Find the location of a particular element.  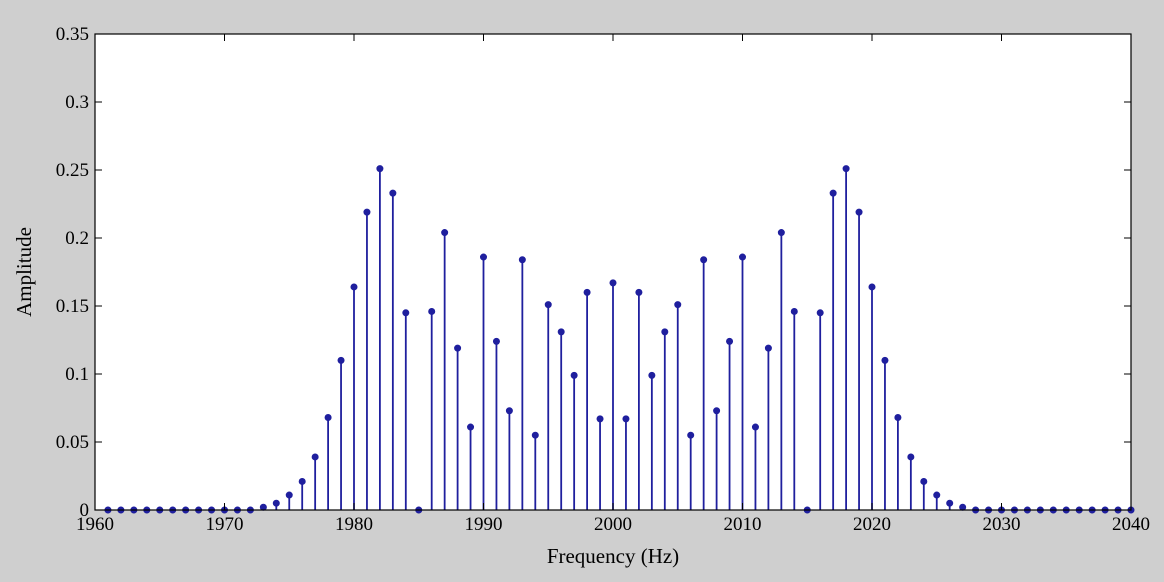

x-tick-label: 2030 is located at coordinates (1002, 524).